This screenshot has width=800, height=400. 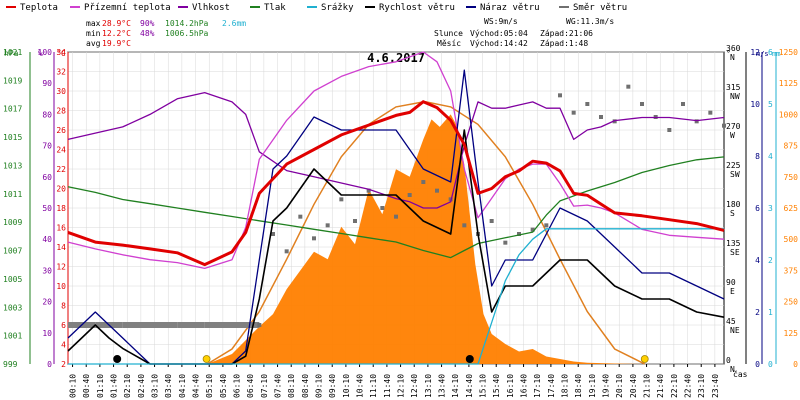 What do you see at coordinates (735, 330) in the screenshot?
I see `tick-label-compass: NE` at bounding box center [735, 330].